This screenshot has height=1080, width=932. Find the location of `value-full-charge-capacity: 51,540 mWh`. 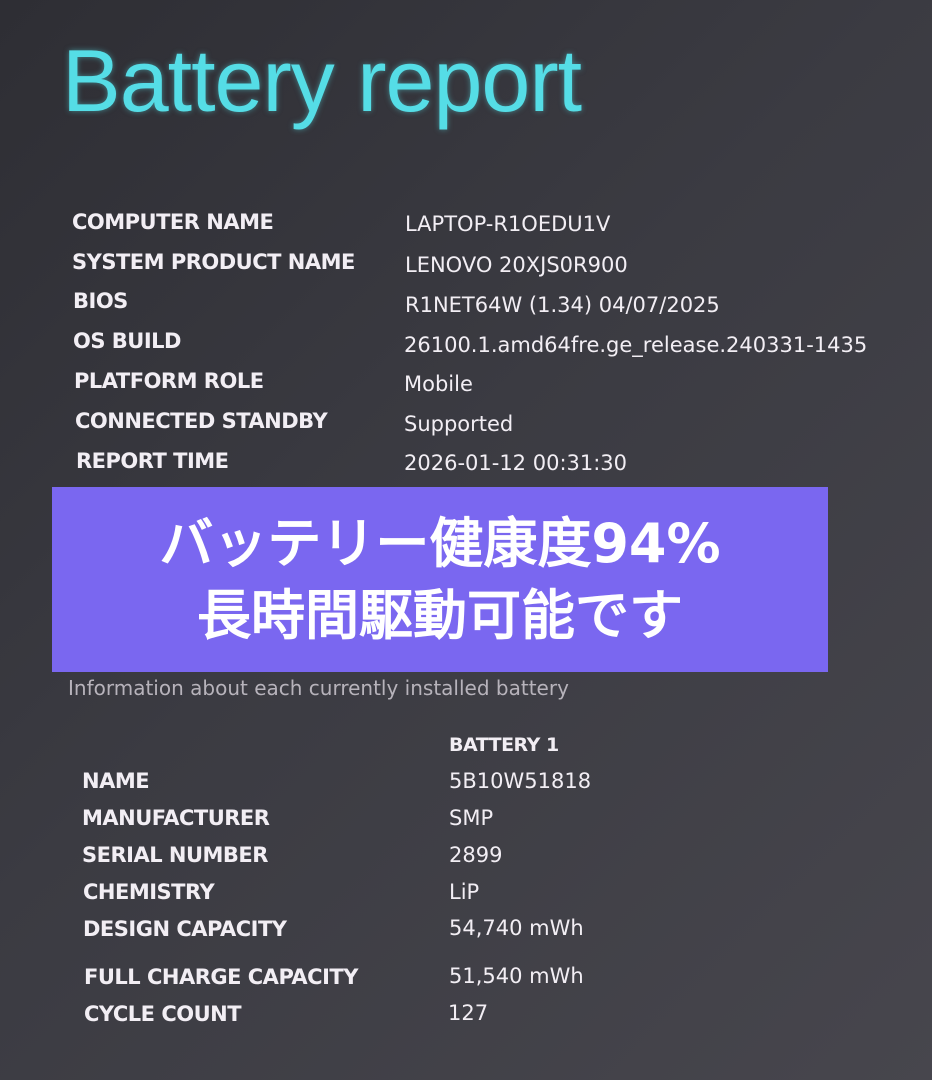

value-full-charge-capacity: 51,540 mWh is located at coordinates (516, 976).